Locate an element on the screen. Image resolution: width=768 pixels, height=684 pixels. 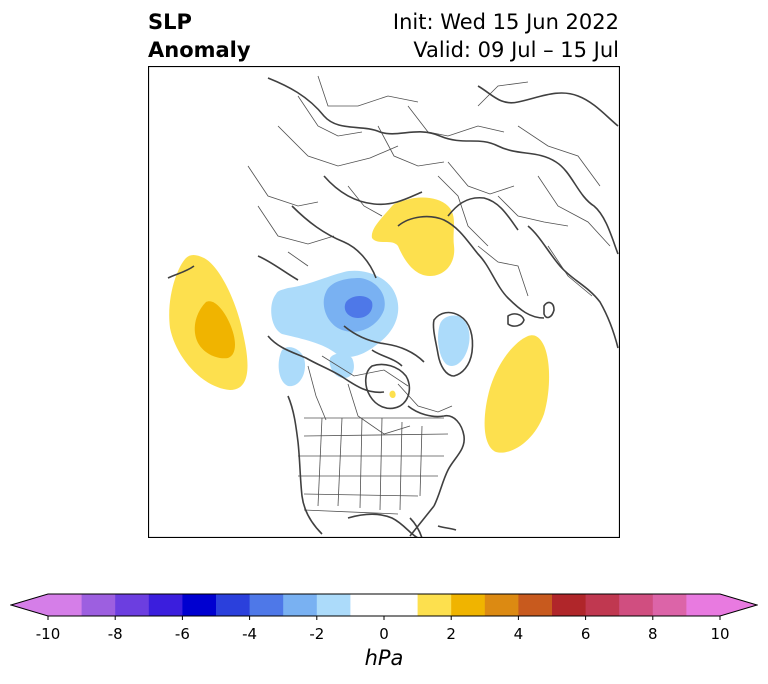
colorbar-tick-label: 4 is located at coordinates (518, 634).